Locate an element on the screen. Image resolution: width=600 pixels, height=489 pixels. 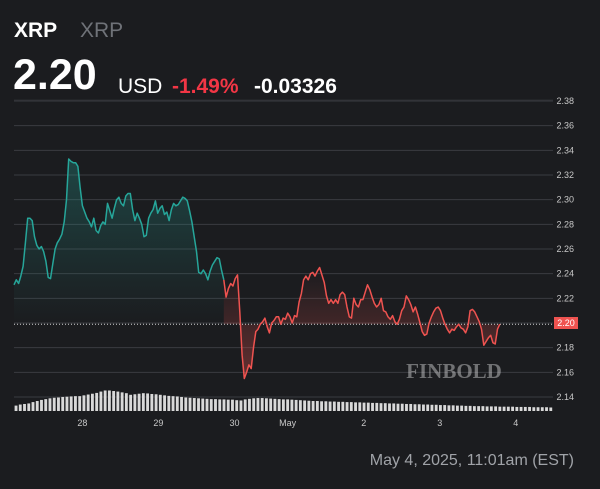
x-tick-label: 2 is located at coordinates (363, 423).